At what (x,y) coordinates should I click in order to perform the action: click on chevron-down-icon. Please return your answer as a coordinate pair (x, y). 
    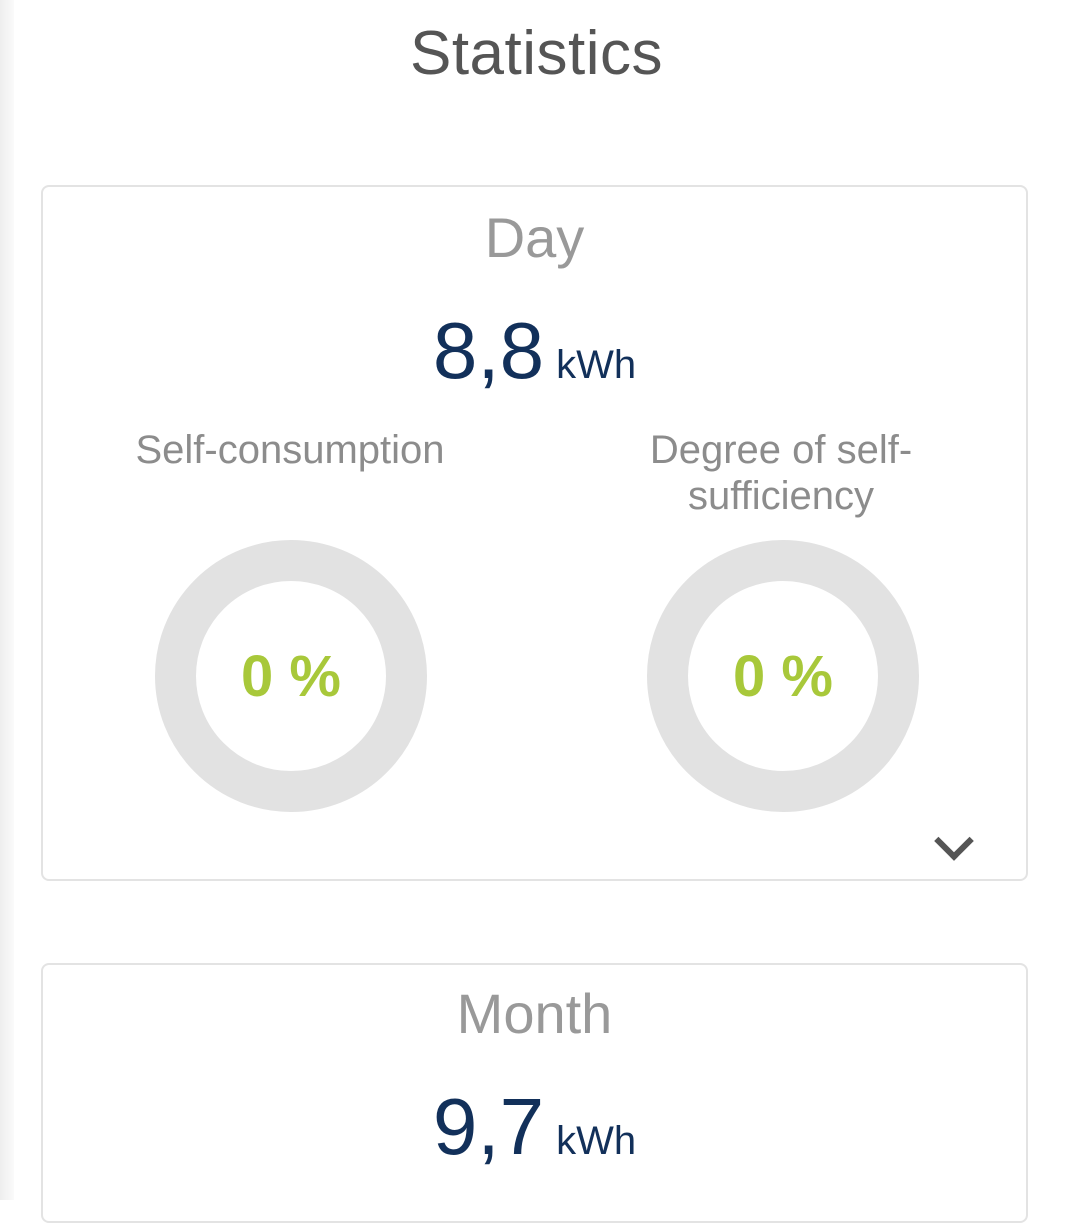
    Looking at the image, I should click on (954, 841).